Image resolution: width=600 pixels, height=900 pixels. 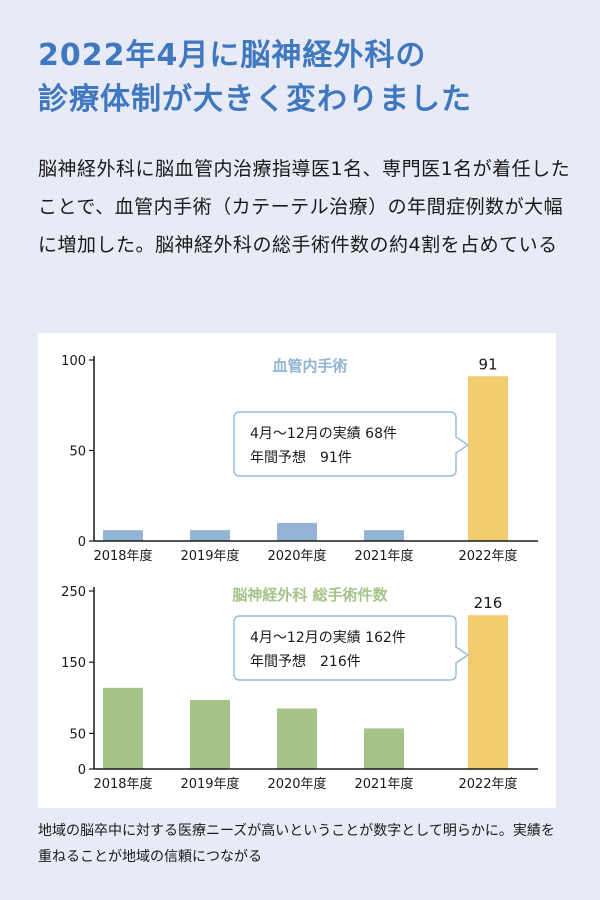 What do you see at coordinates (301, 458) in the screenshot?
I see `chart1-callout-text: 年間予想 91件` at bounding box center [301, 458].